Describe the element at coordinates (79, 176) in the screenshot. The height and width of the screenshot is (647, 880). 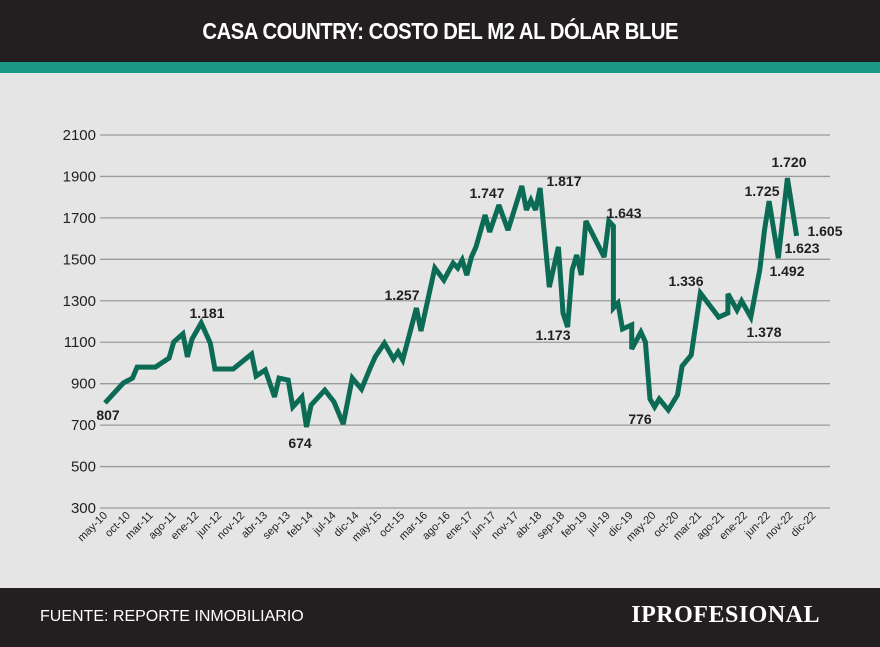
I see `y-tick-label: 1900` at that location.